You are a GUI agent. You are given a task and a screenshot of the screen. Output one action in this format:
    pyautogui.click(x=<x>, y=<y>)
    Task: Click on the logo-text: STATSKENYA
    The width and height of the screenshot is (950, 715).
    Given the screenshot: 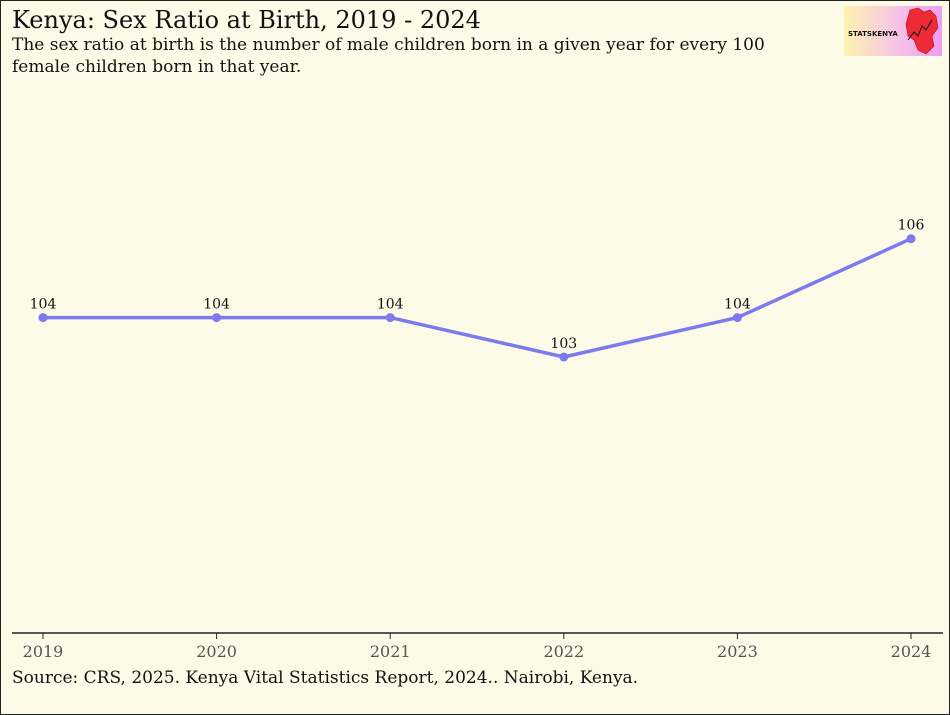 What is the action you would take?
    pyautogui.click(x=873, y=34)
    